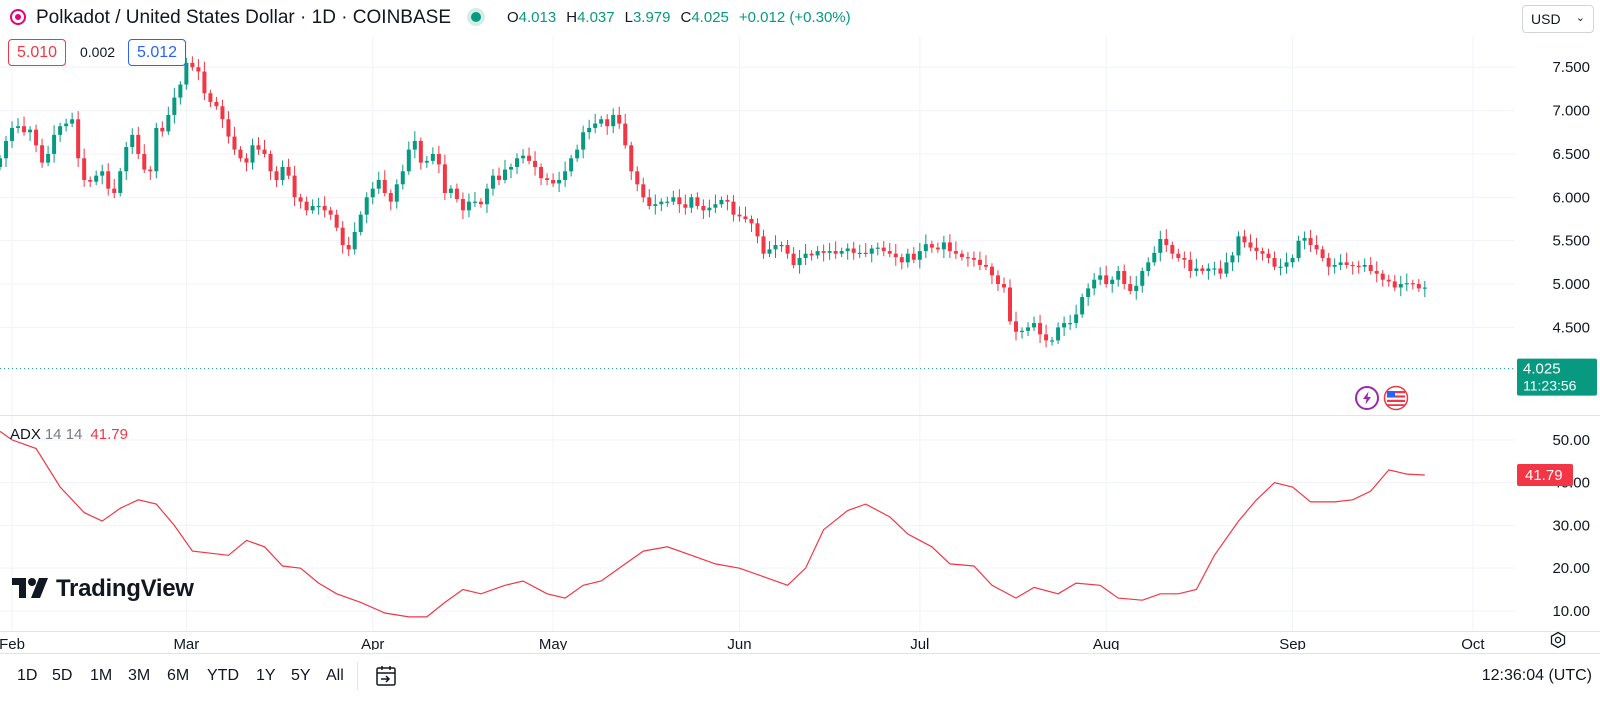 The width and height of the screenshot is (1600, 702). What do you see at coordinates (1571, 440) in the screenshot?
I see `adx-axis-label: 50.00` at bounding box center [1571, 440].